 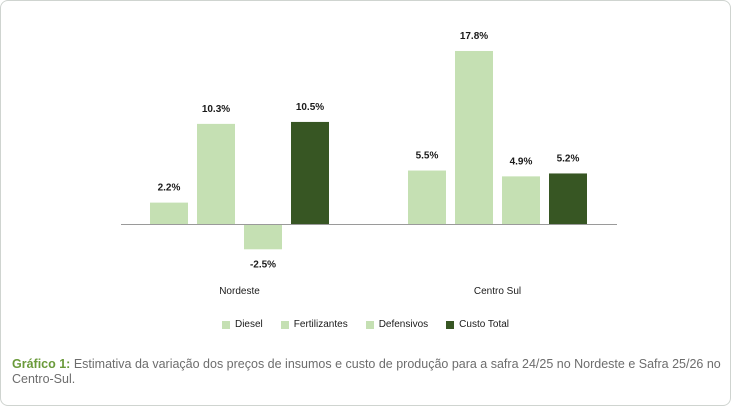 What do you see at coordinates (216, 173) in the screenshot?
I see `bar-nordeste-fertilizantes` at bounding box center [216, 173].